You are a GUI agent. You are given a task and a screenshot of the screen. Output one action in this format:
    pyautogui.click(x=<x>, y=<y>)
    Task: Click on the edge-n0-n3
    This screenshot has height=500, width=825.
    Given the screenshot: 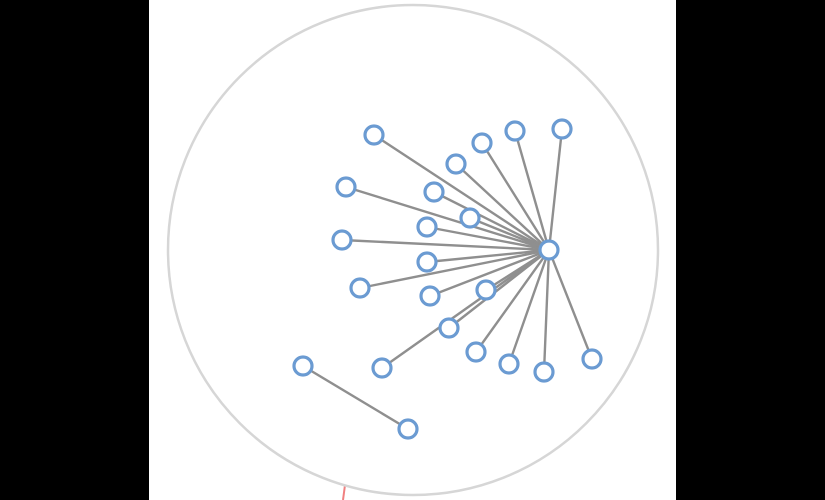 What is the action you would take?
    pyautogui.click(x=515, y=196)
    